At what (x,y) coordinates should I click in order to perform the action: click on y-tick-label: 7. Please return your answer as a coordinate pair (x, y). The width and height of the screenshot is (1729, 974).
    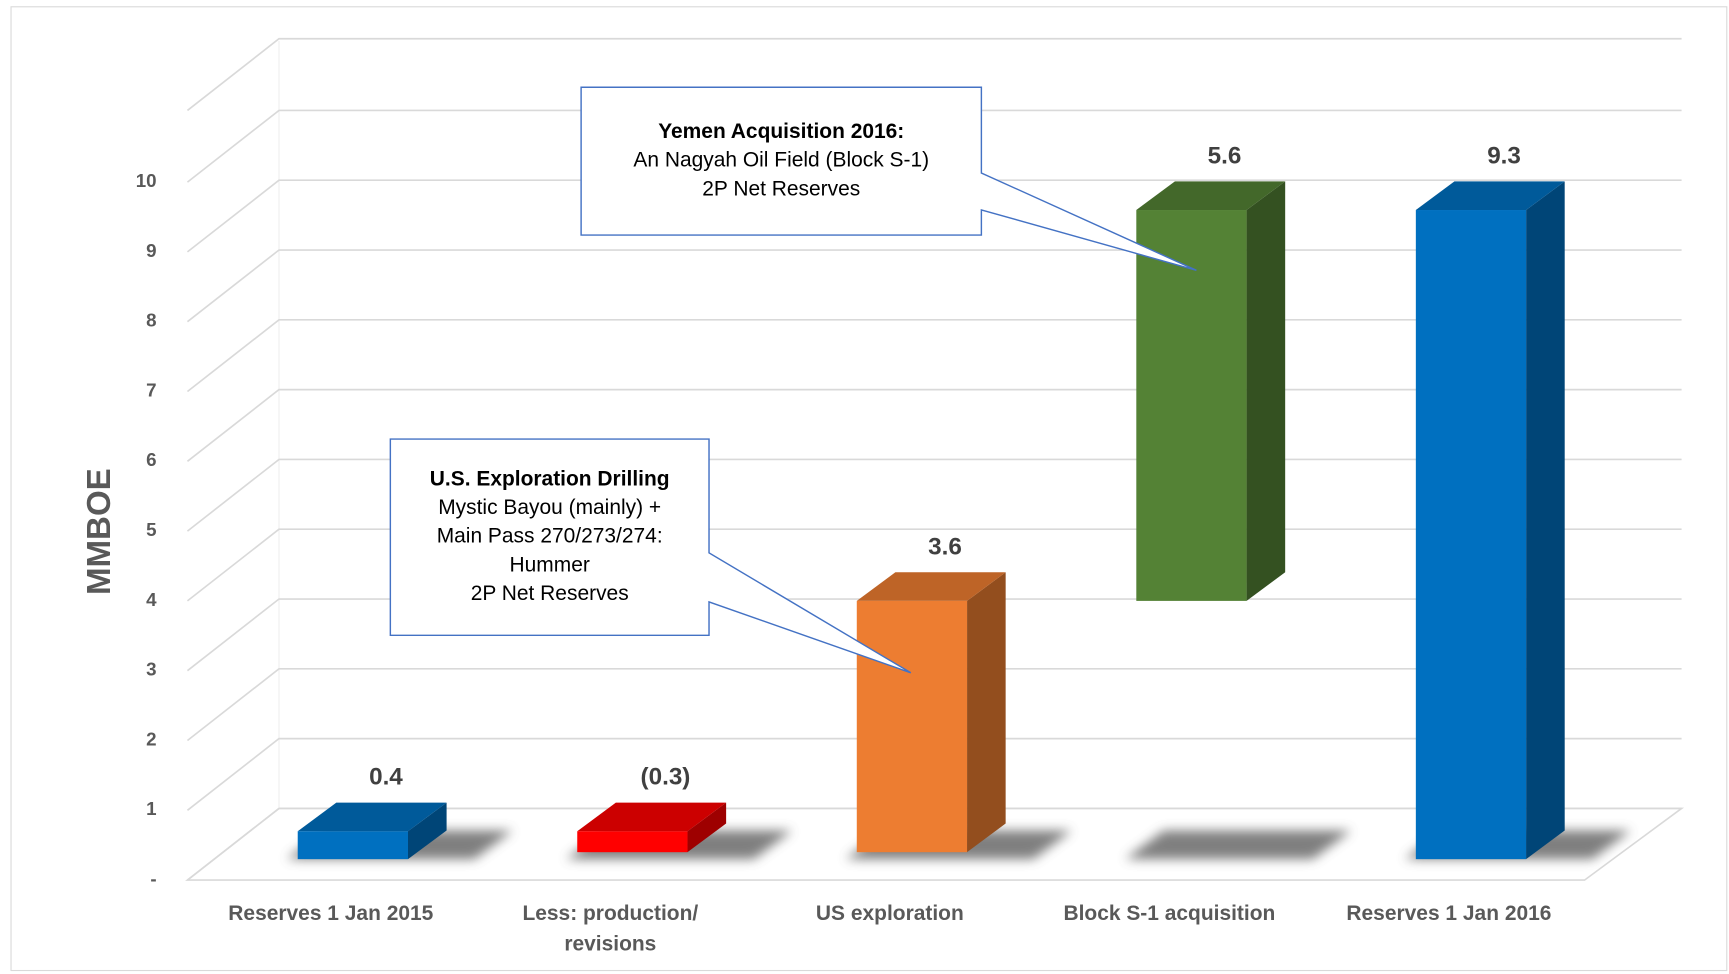
    Looking at the image, I should click on (151, 389).